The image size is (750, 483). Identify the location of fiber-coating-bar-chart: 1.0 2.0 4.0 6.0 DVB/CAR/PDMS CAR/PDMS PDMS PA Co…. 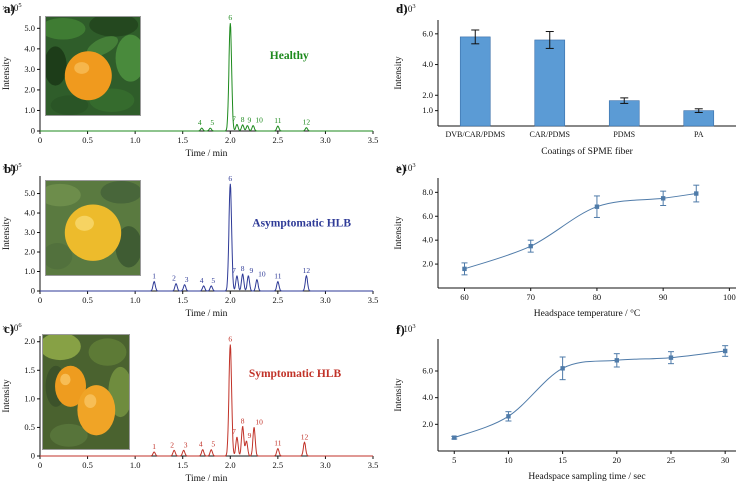
(565, 80).